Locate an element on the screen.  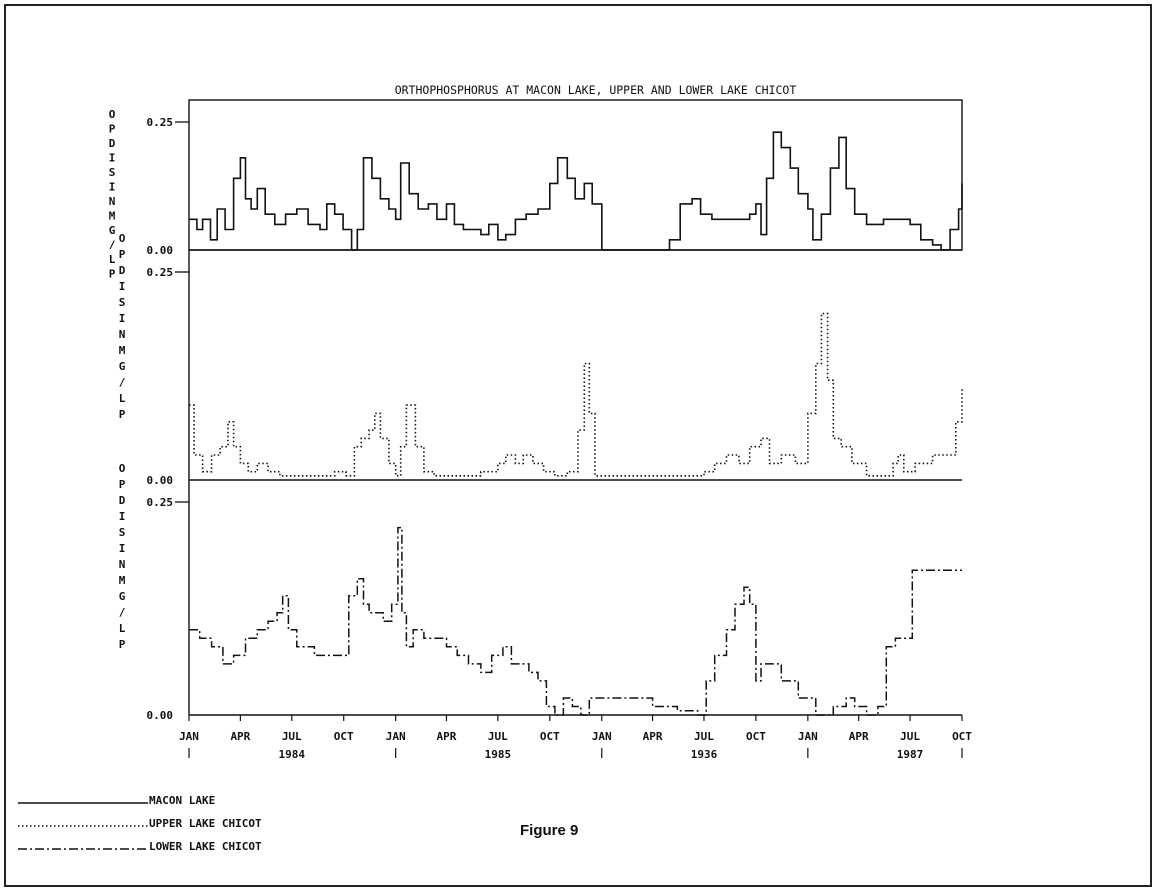
legend-label: LOWER LAKE CHICOT is located at coordinates (205, 846).